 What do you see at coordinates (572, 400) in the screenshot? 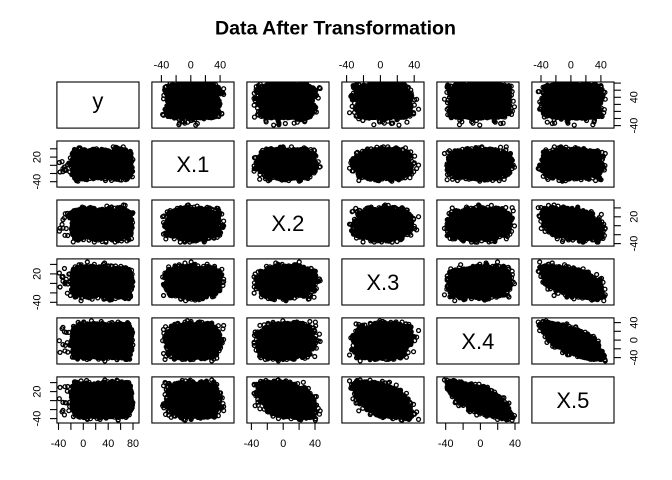
I see `svg-text: X.5` at bounding box center [572, 400].